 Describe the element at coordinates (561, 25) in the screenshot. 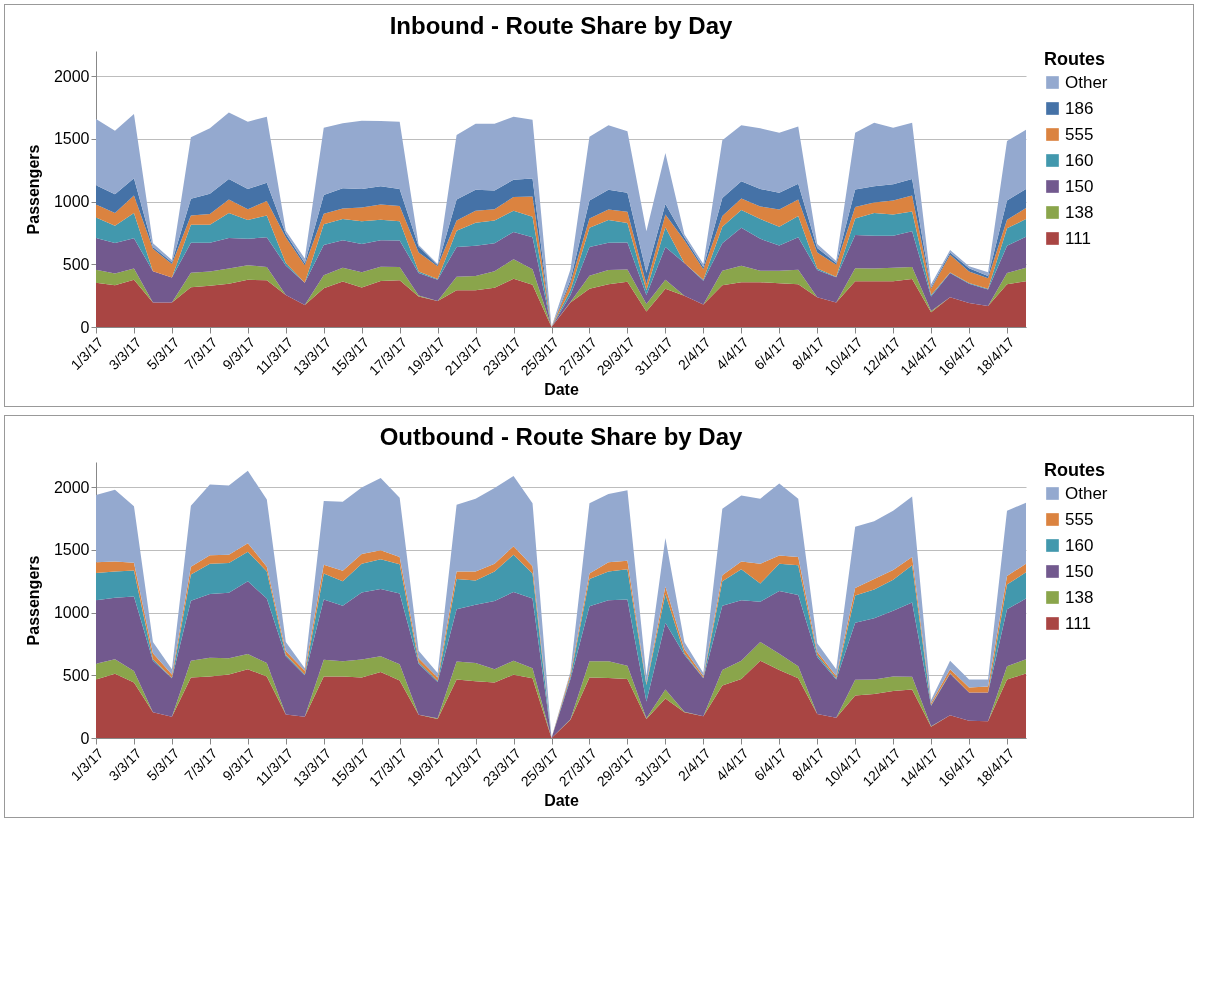

I see `chart-title: Inbound - Route Share by Day` at that location.